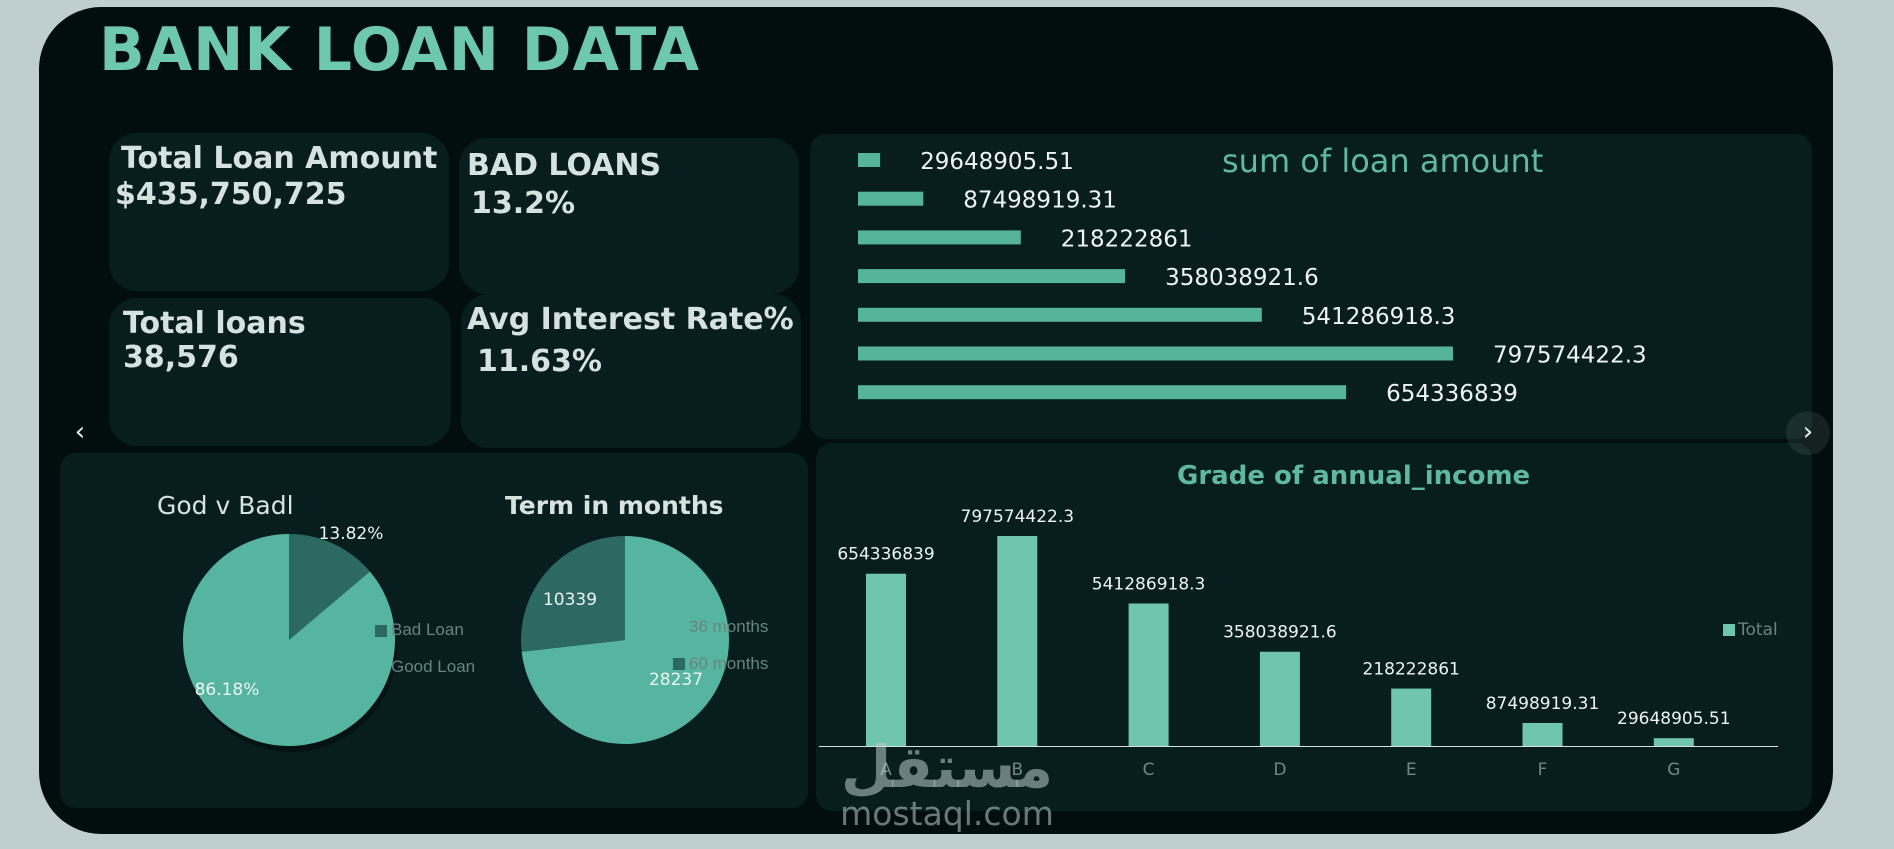 This screenshot has width=1894, height=849. I want to click on prev-slide-button: ‹, so click(80, 432).